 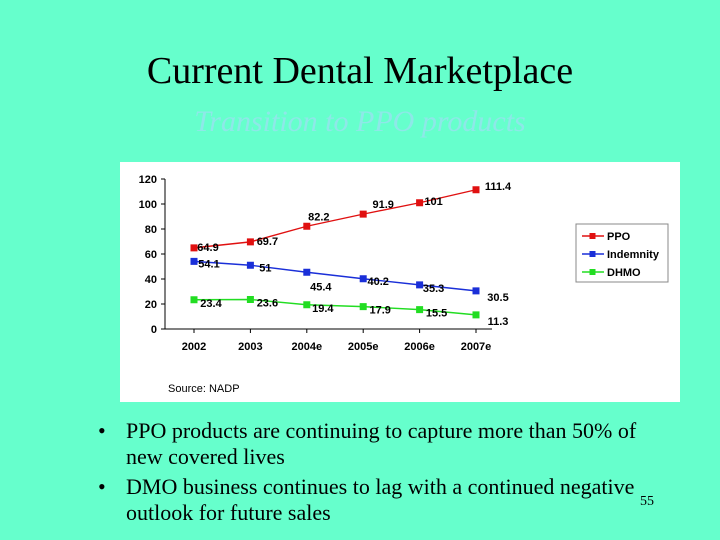 What do you see at coordinates (476, 347) in the screenshot?
I see `x-tick-label: 2007e` at bounding box center [476, 347].